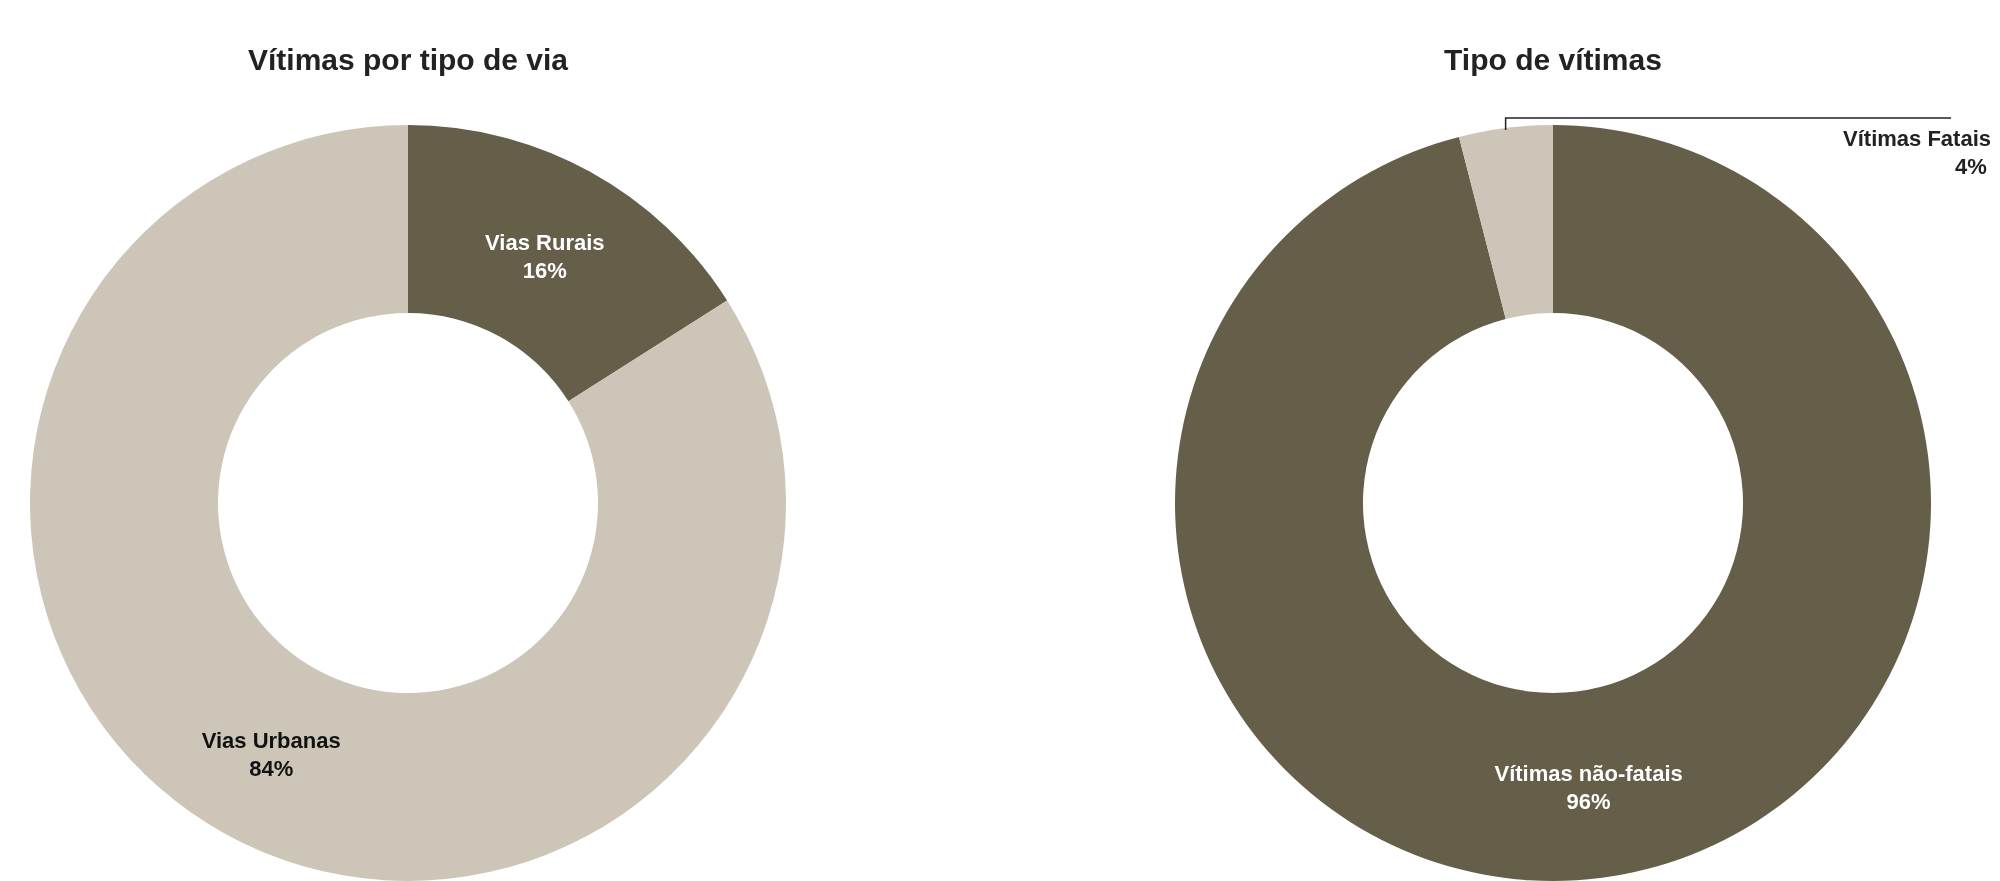  Describe the element at coordinates (544, 271) in the screenshot. I see `data-label: 16%` at that location.